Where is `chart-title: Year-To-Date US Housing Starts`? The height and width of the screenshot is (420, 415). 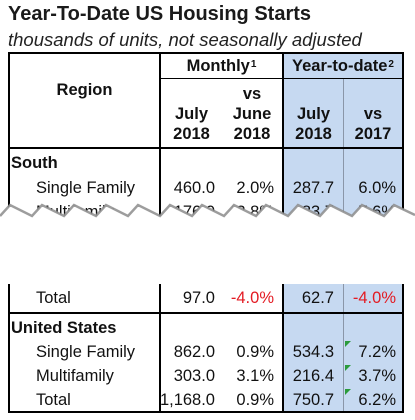
chart-title: Year-To-Date US Housing Starts is located at coordinates (160, 14).